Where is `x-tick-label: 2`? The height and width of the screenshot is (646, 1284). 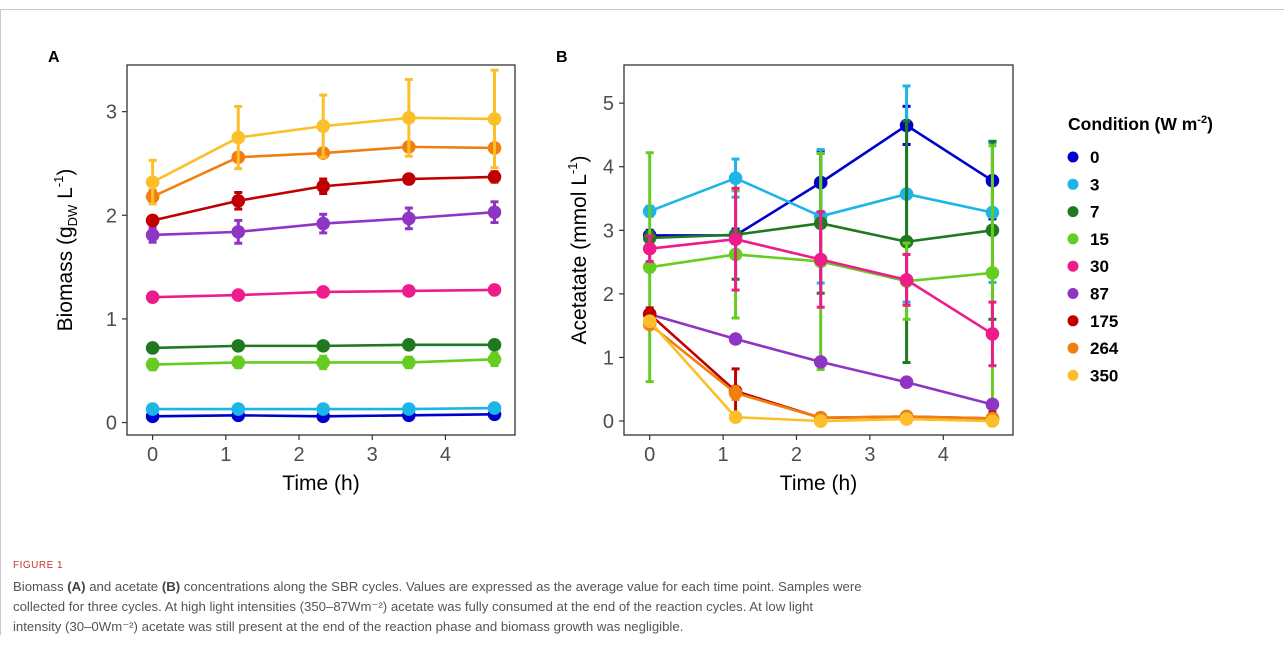 x-tick-label: 2 is located at coordinates (796, 455).